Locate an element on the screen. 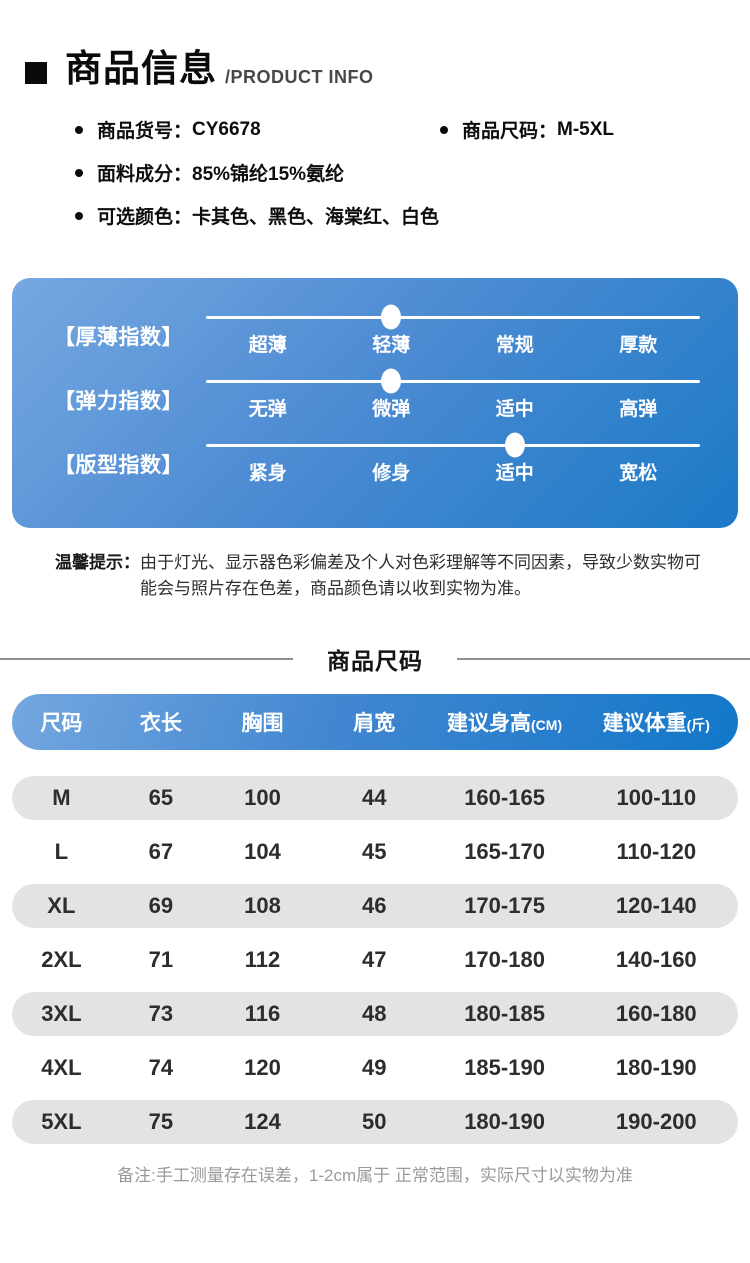  table-cell: 165-170 is located at coordinates (504, 851).